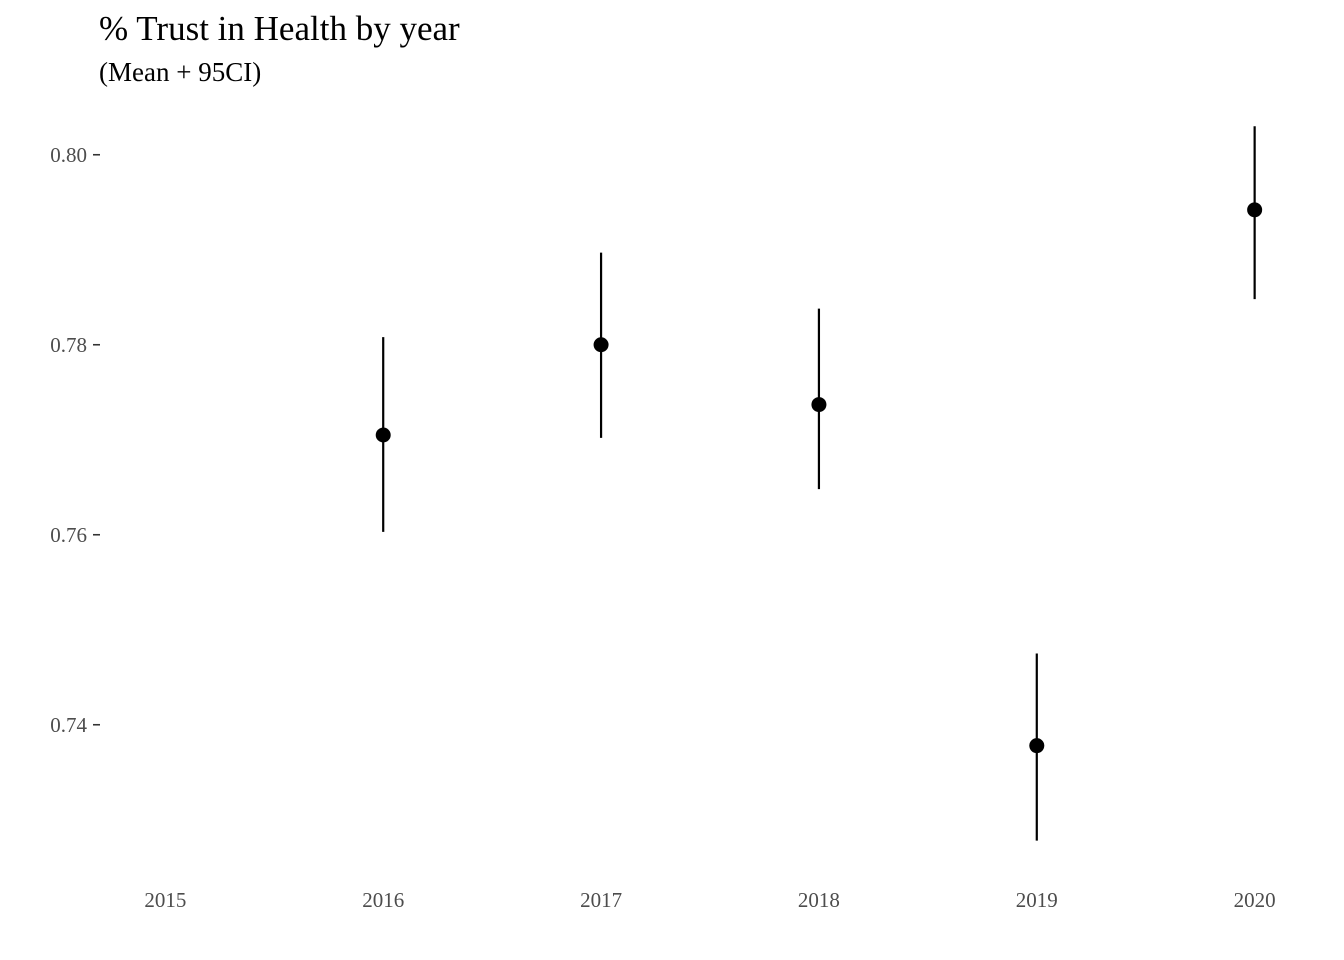  Describe the element at coordinates (383, 900) in the screenshot. I see `x-tick-label: 2016` at that location.